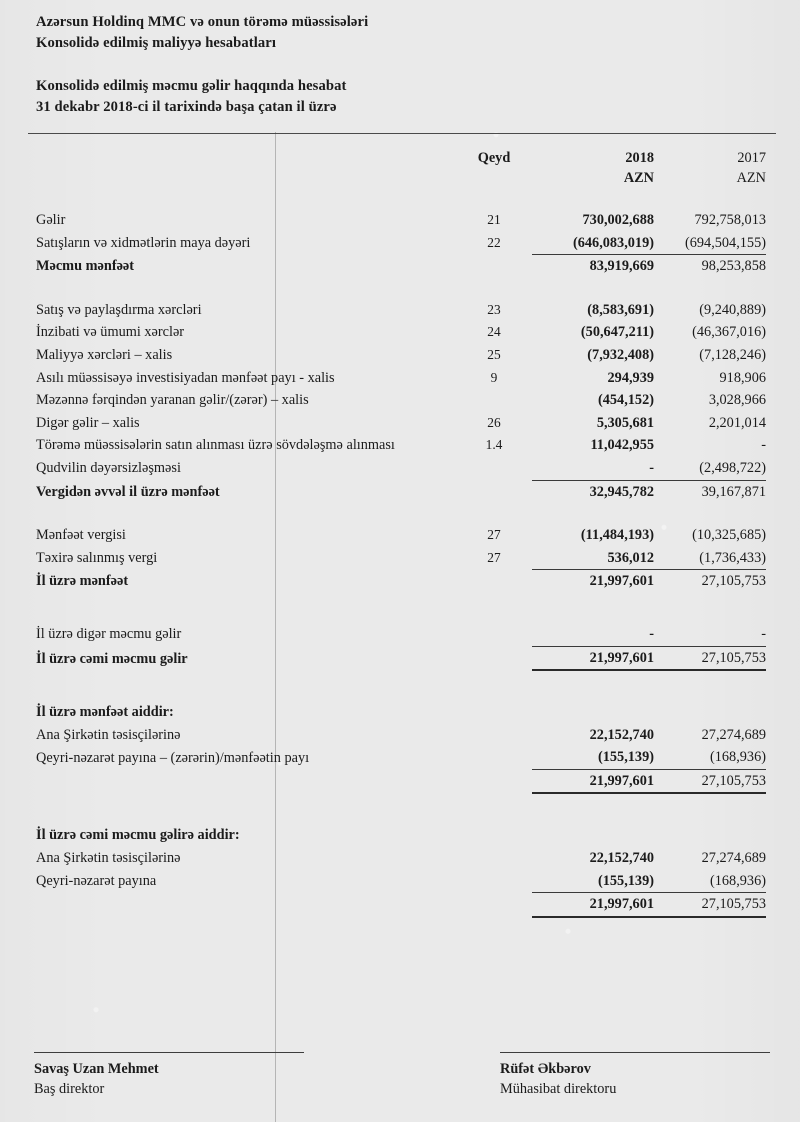 The height and width of the screenshot is (1122, 800). What do you see at coordinates (732, 309) in the screenshot?
I see `row-value-2017-selling-expenses: (9,240,889)` at bounding box center [732, 309].